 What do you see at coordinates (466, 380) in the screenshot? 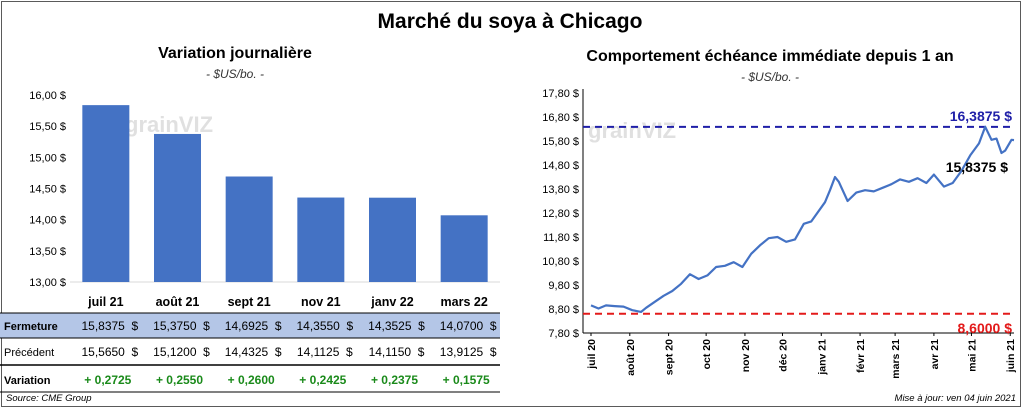
I see `table-cell: + 0,1575` at bounding box center [466, 380].